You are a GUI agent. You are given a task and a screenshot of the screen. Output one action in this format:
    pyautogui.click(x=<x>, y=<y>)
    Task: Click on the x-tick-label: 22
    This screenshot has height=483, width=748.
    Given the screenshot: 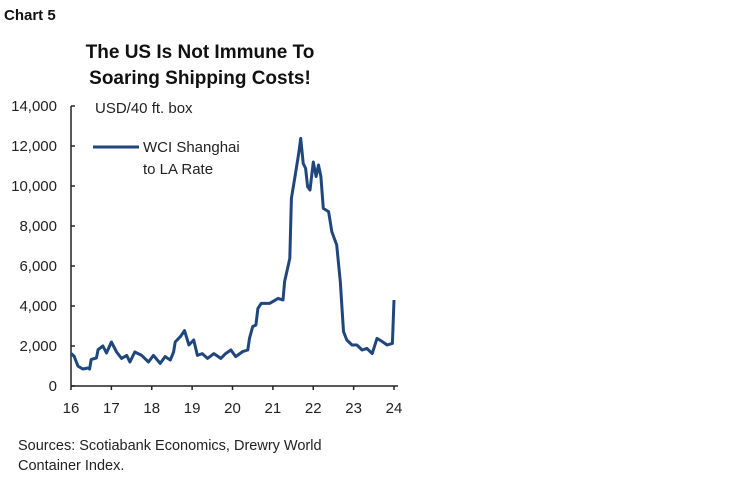 What is the action you would take?
    pyautogui.click(x=313, y=408)
    